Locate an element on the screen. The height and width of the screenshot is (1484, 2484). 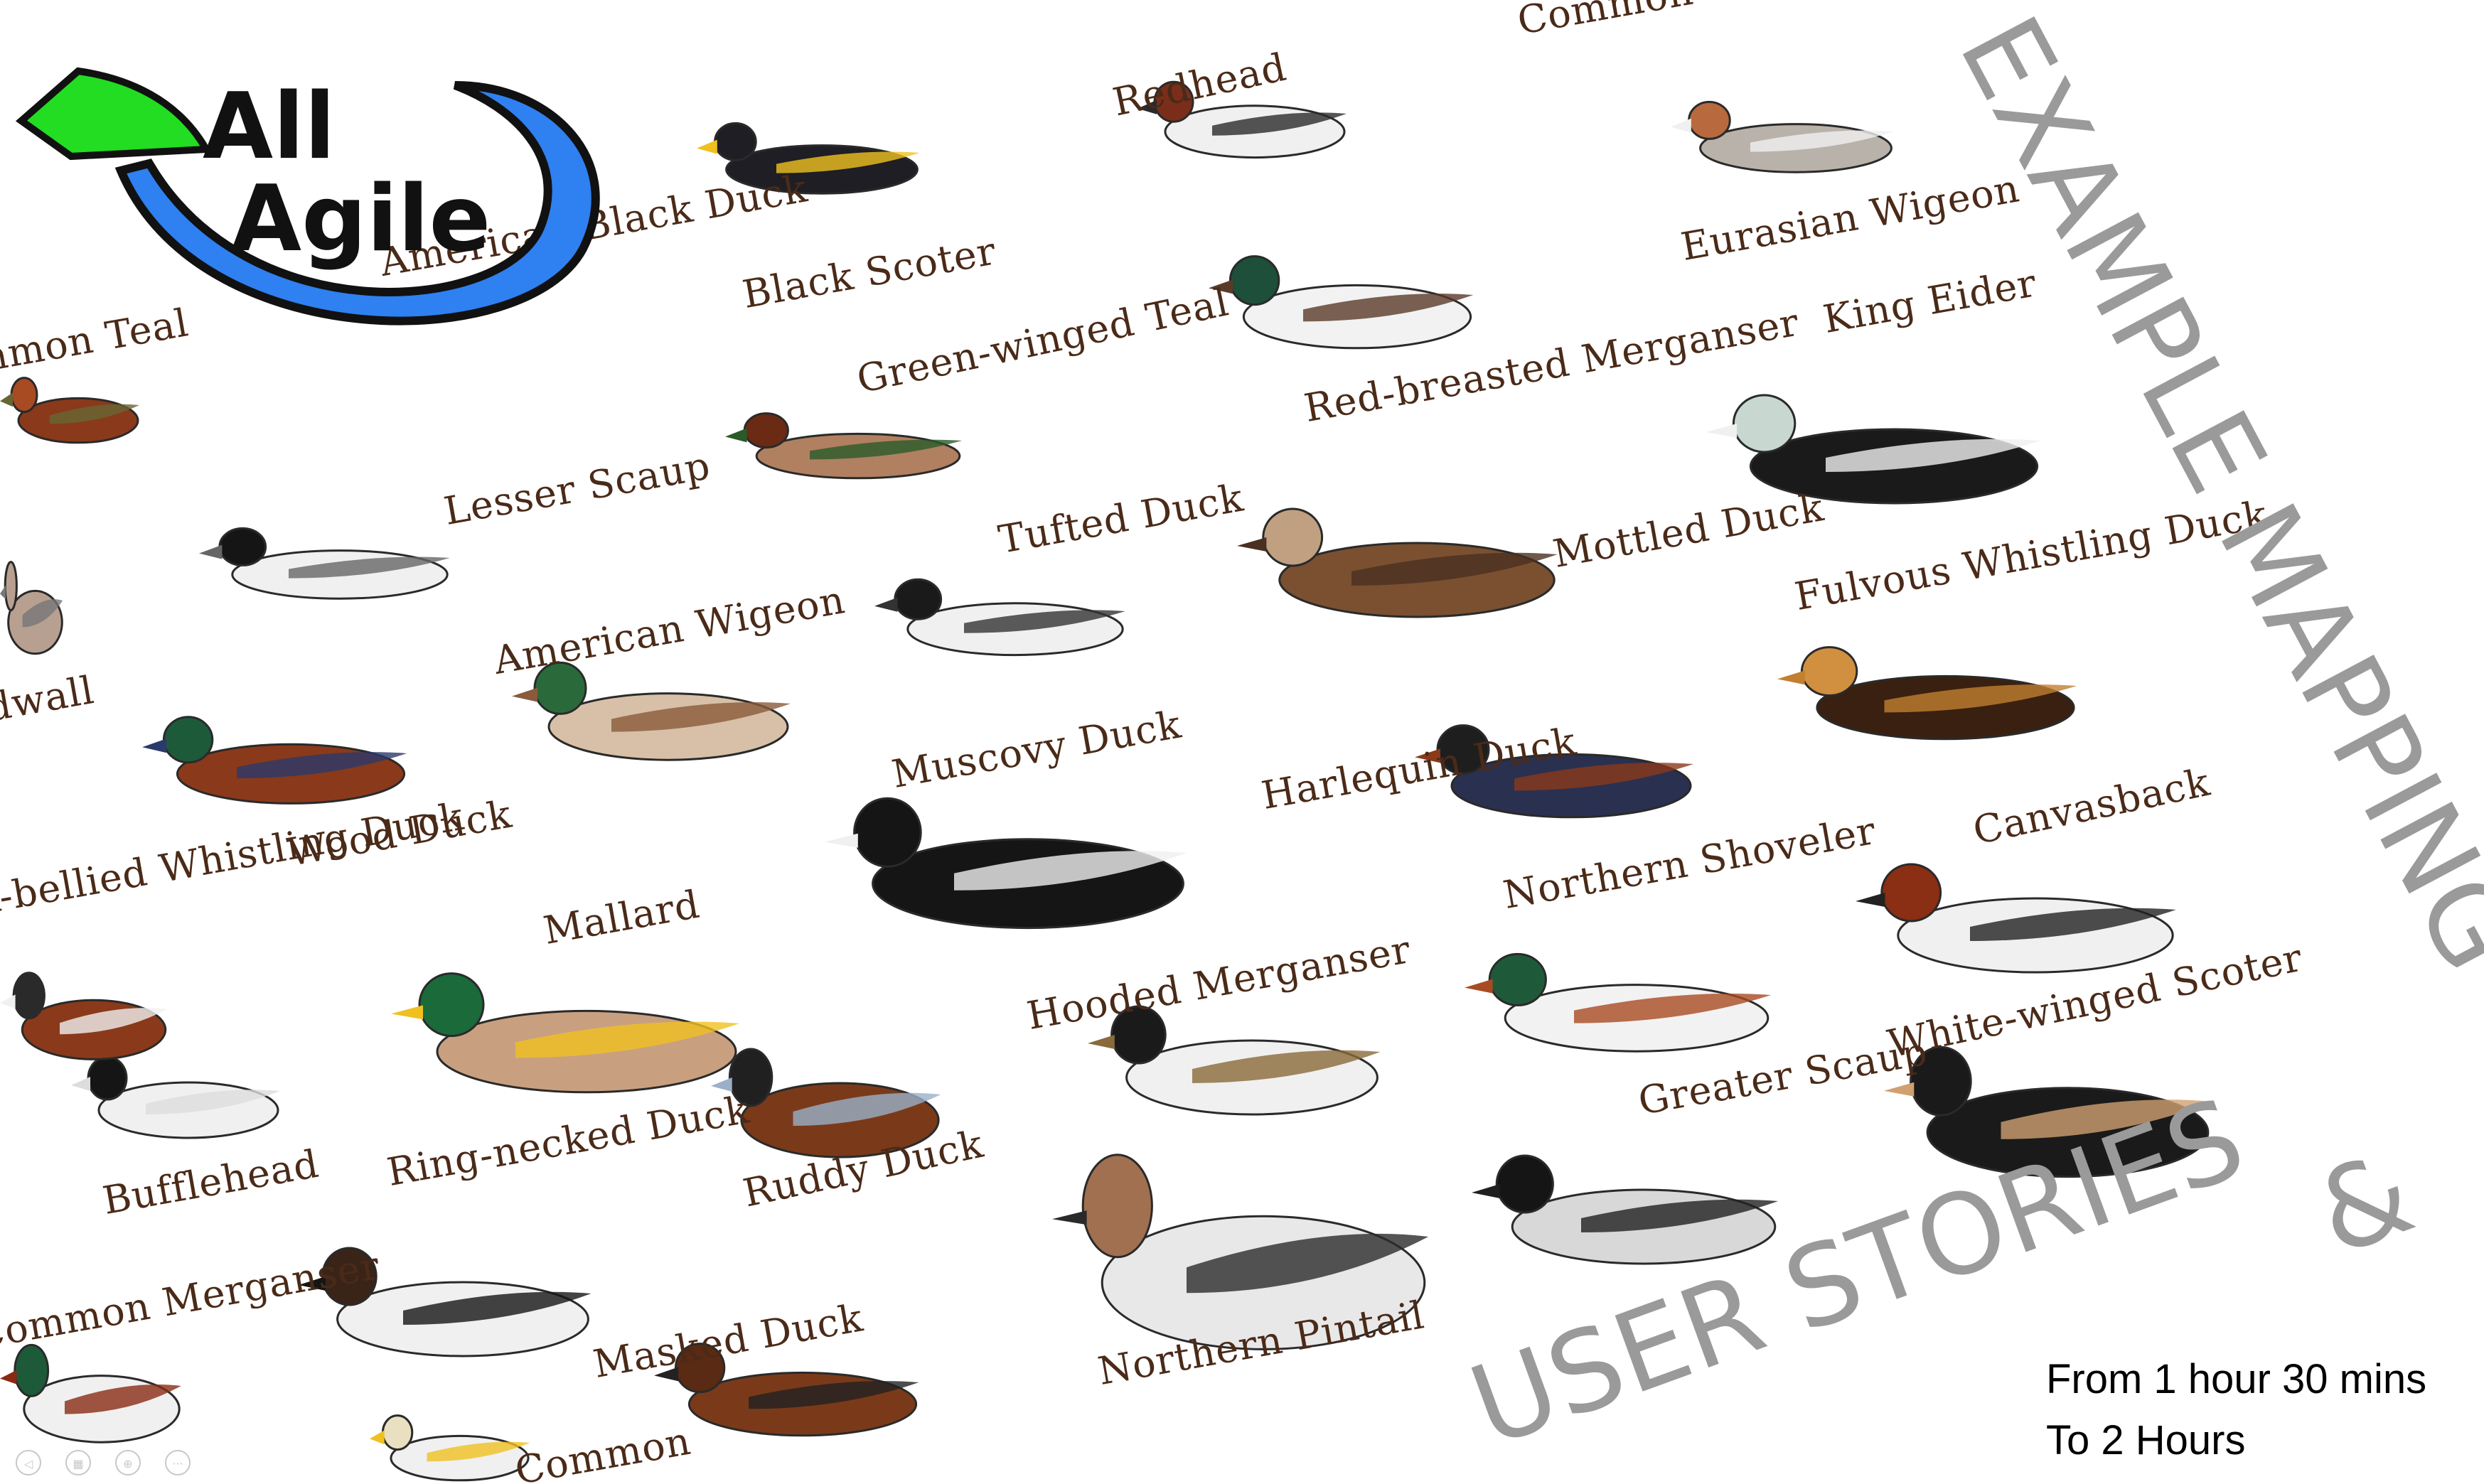
duration-from: From 1 hour 30 mins is located at coordinates (2236, 1379).